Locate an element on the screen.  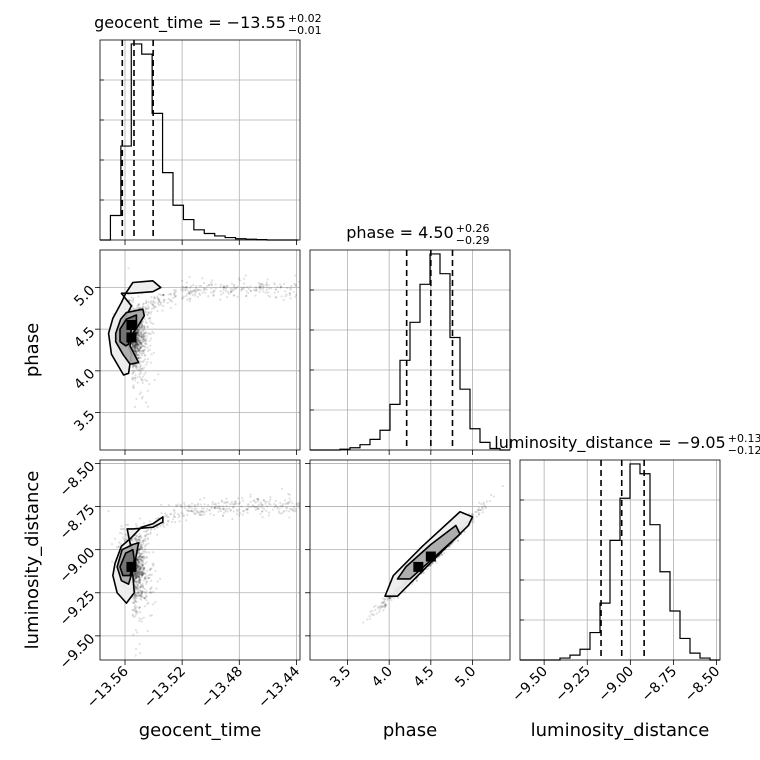
hist-phase-title-plus: +0.26 is located at coordinates (473, 228).